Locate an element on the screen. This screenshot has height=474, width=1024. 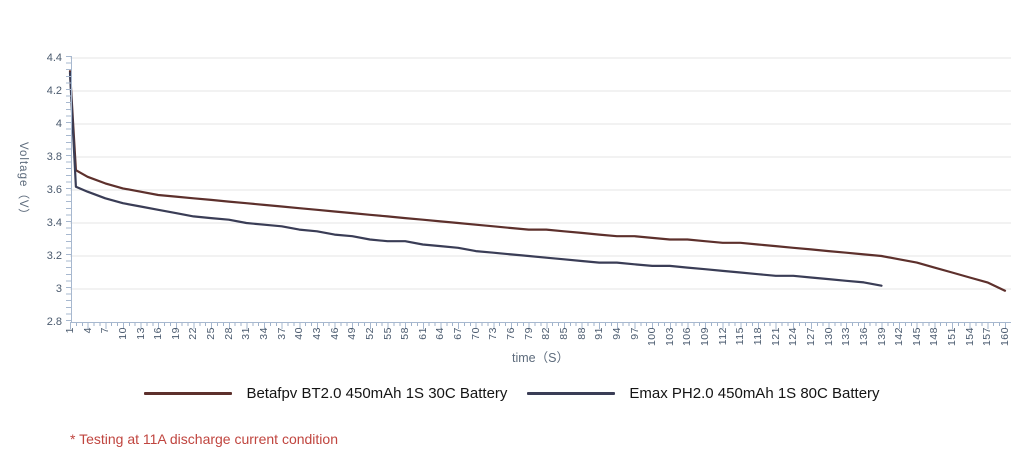
x-tick-label-109: 109 is located at coordinates (705, 337).